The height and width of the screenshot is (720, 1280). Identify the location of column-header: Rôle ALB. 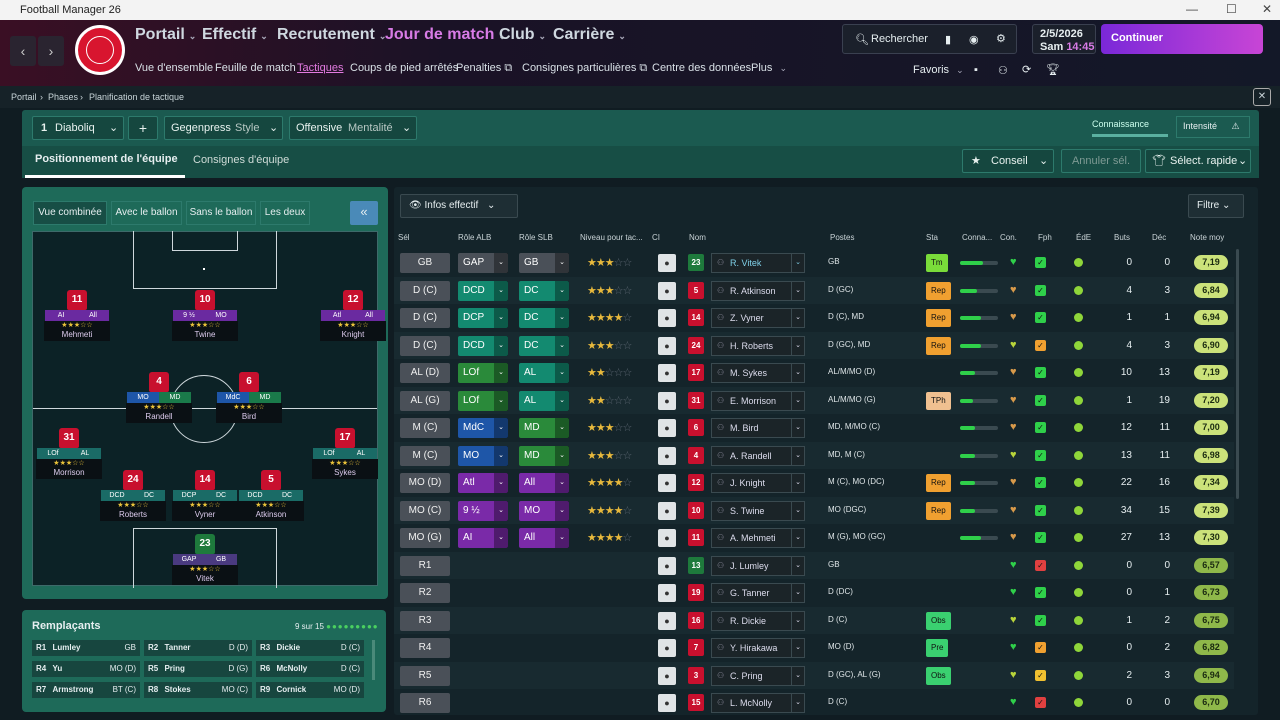
(475, 237).